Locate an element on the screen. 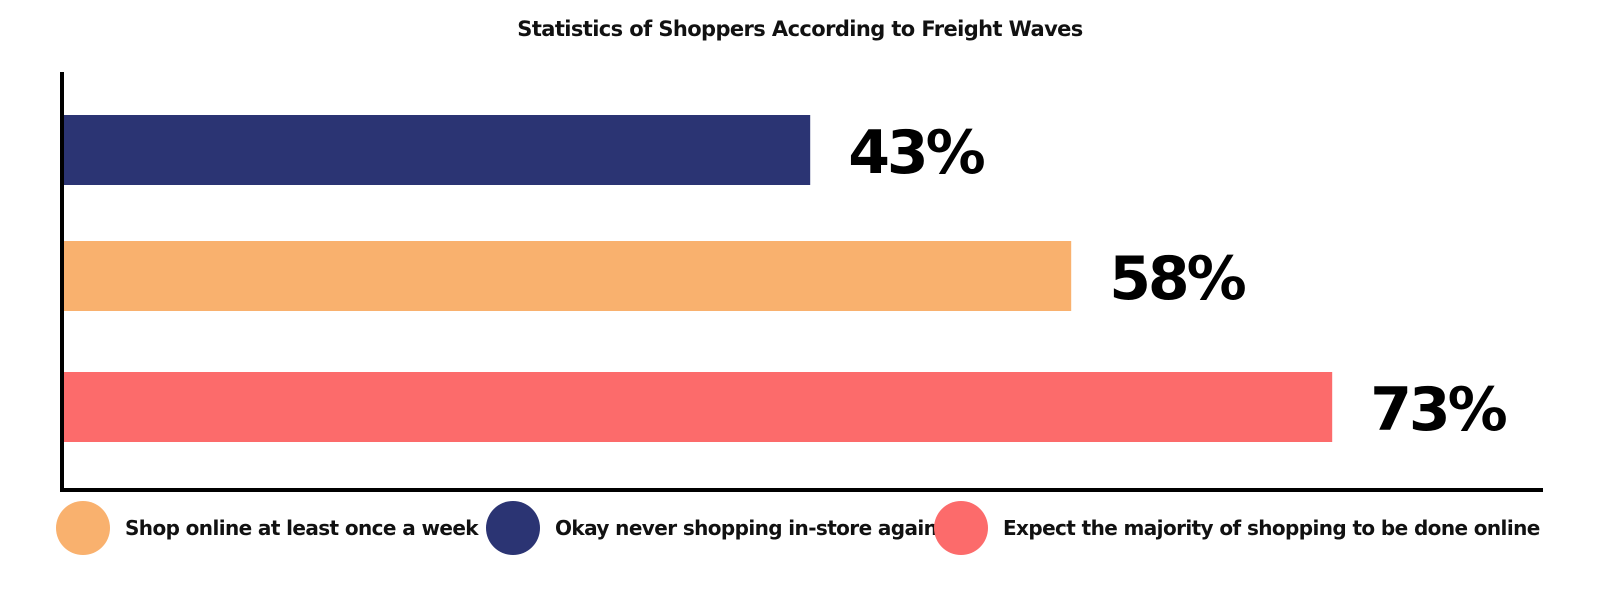 The width and height of the screenshot is (1600, 600). legend-label-2: Okay never shopping in-store again is located at coordinates (746, 528).